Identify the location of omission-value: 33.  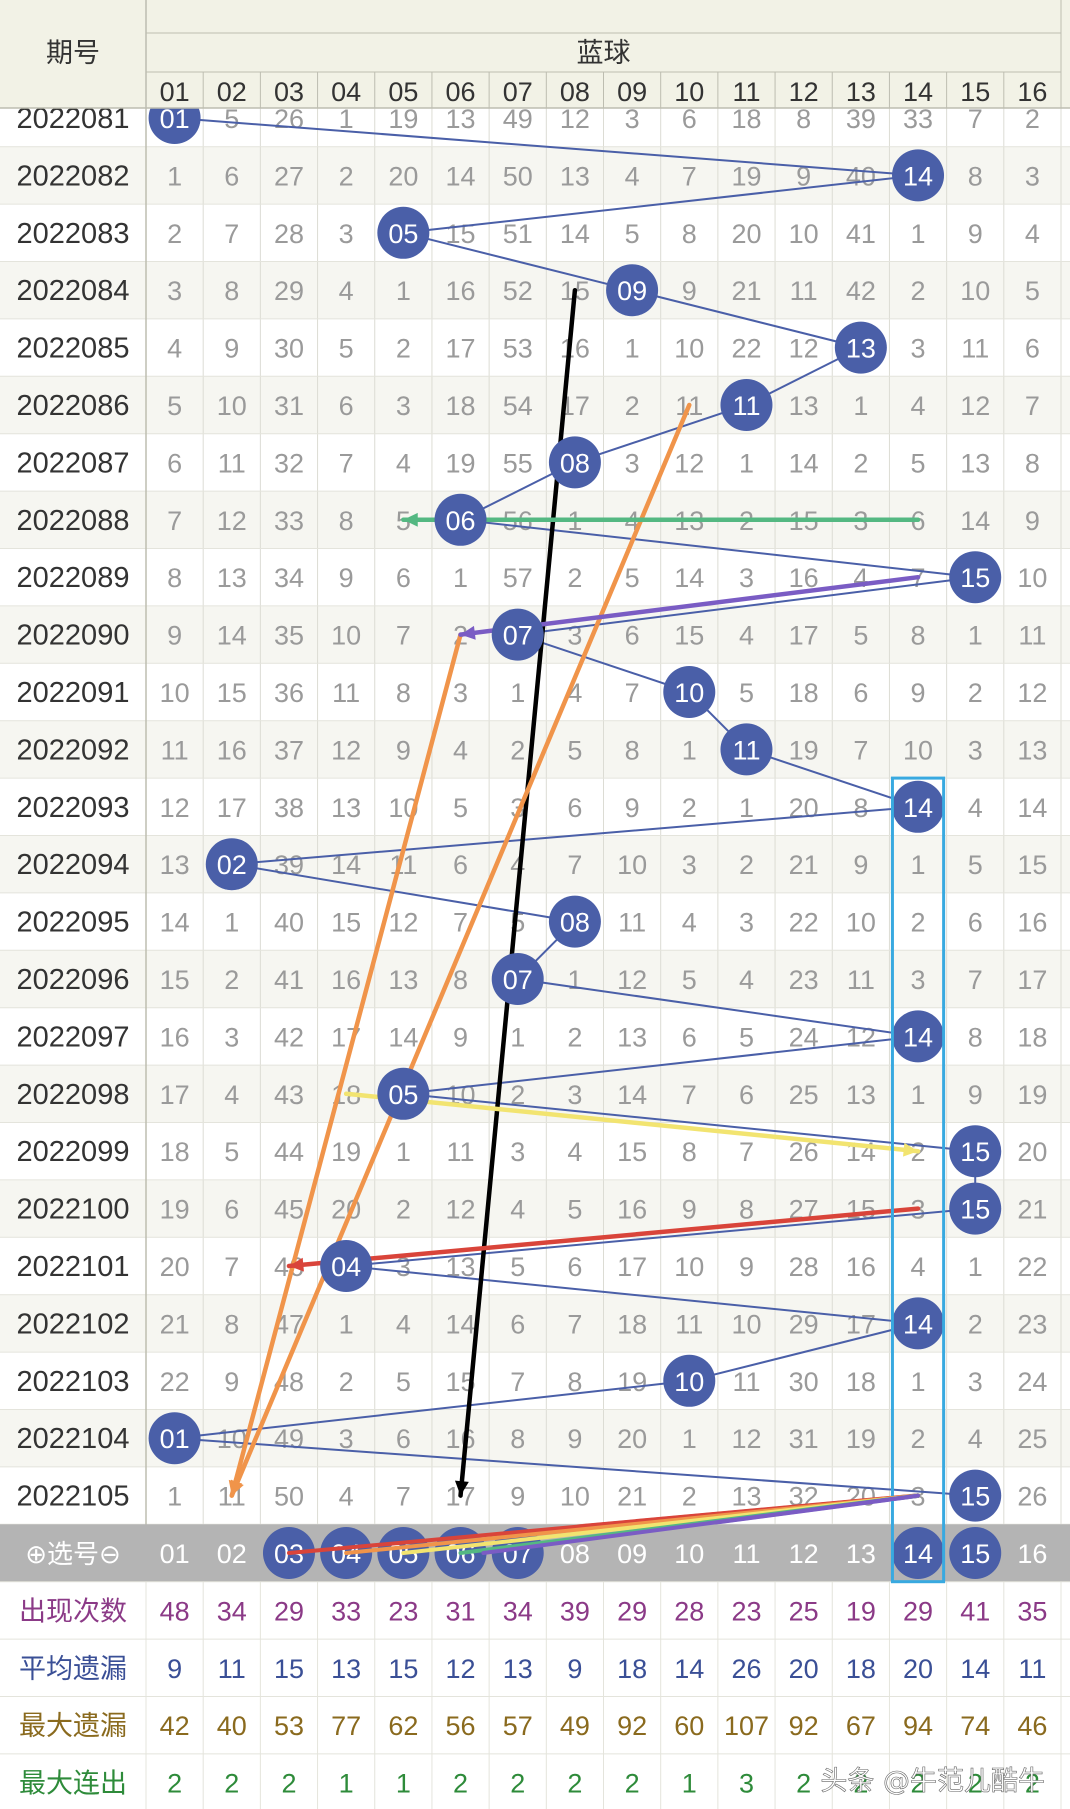
(289, 521).